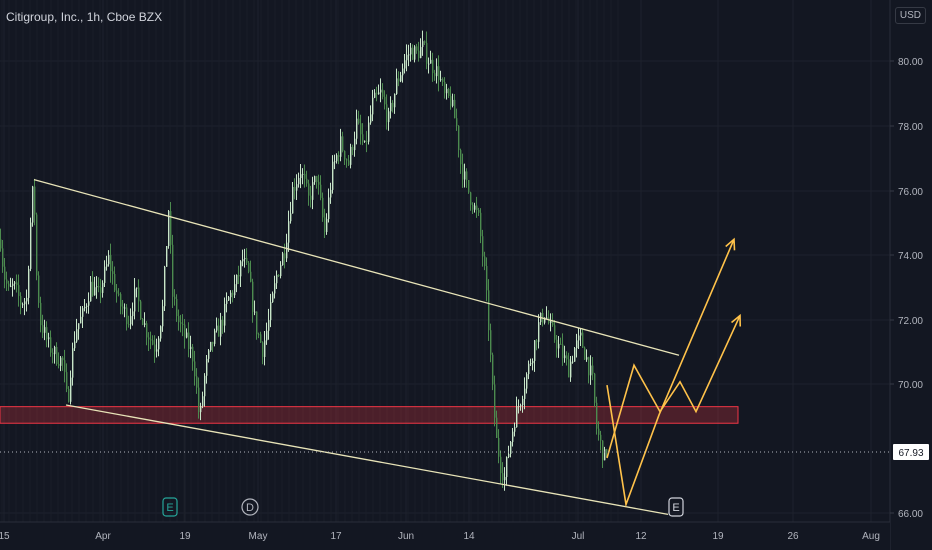 The image size is (932, 550). Describe the element at coordinates (103, 536) in the screenshot. I see `time-tick-label: Apr` at that location.